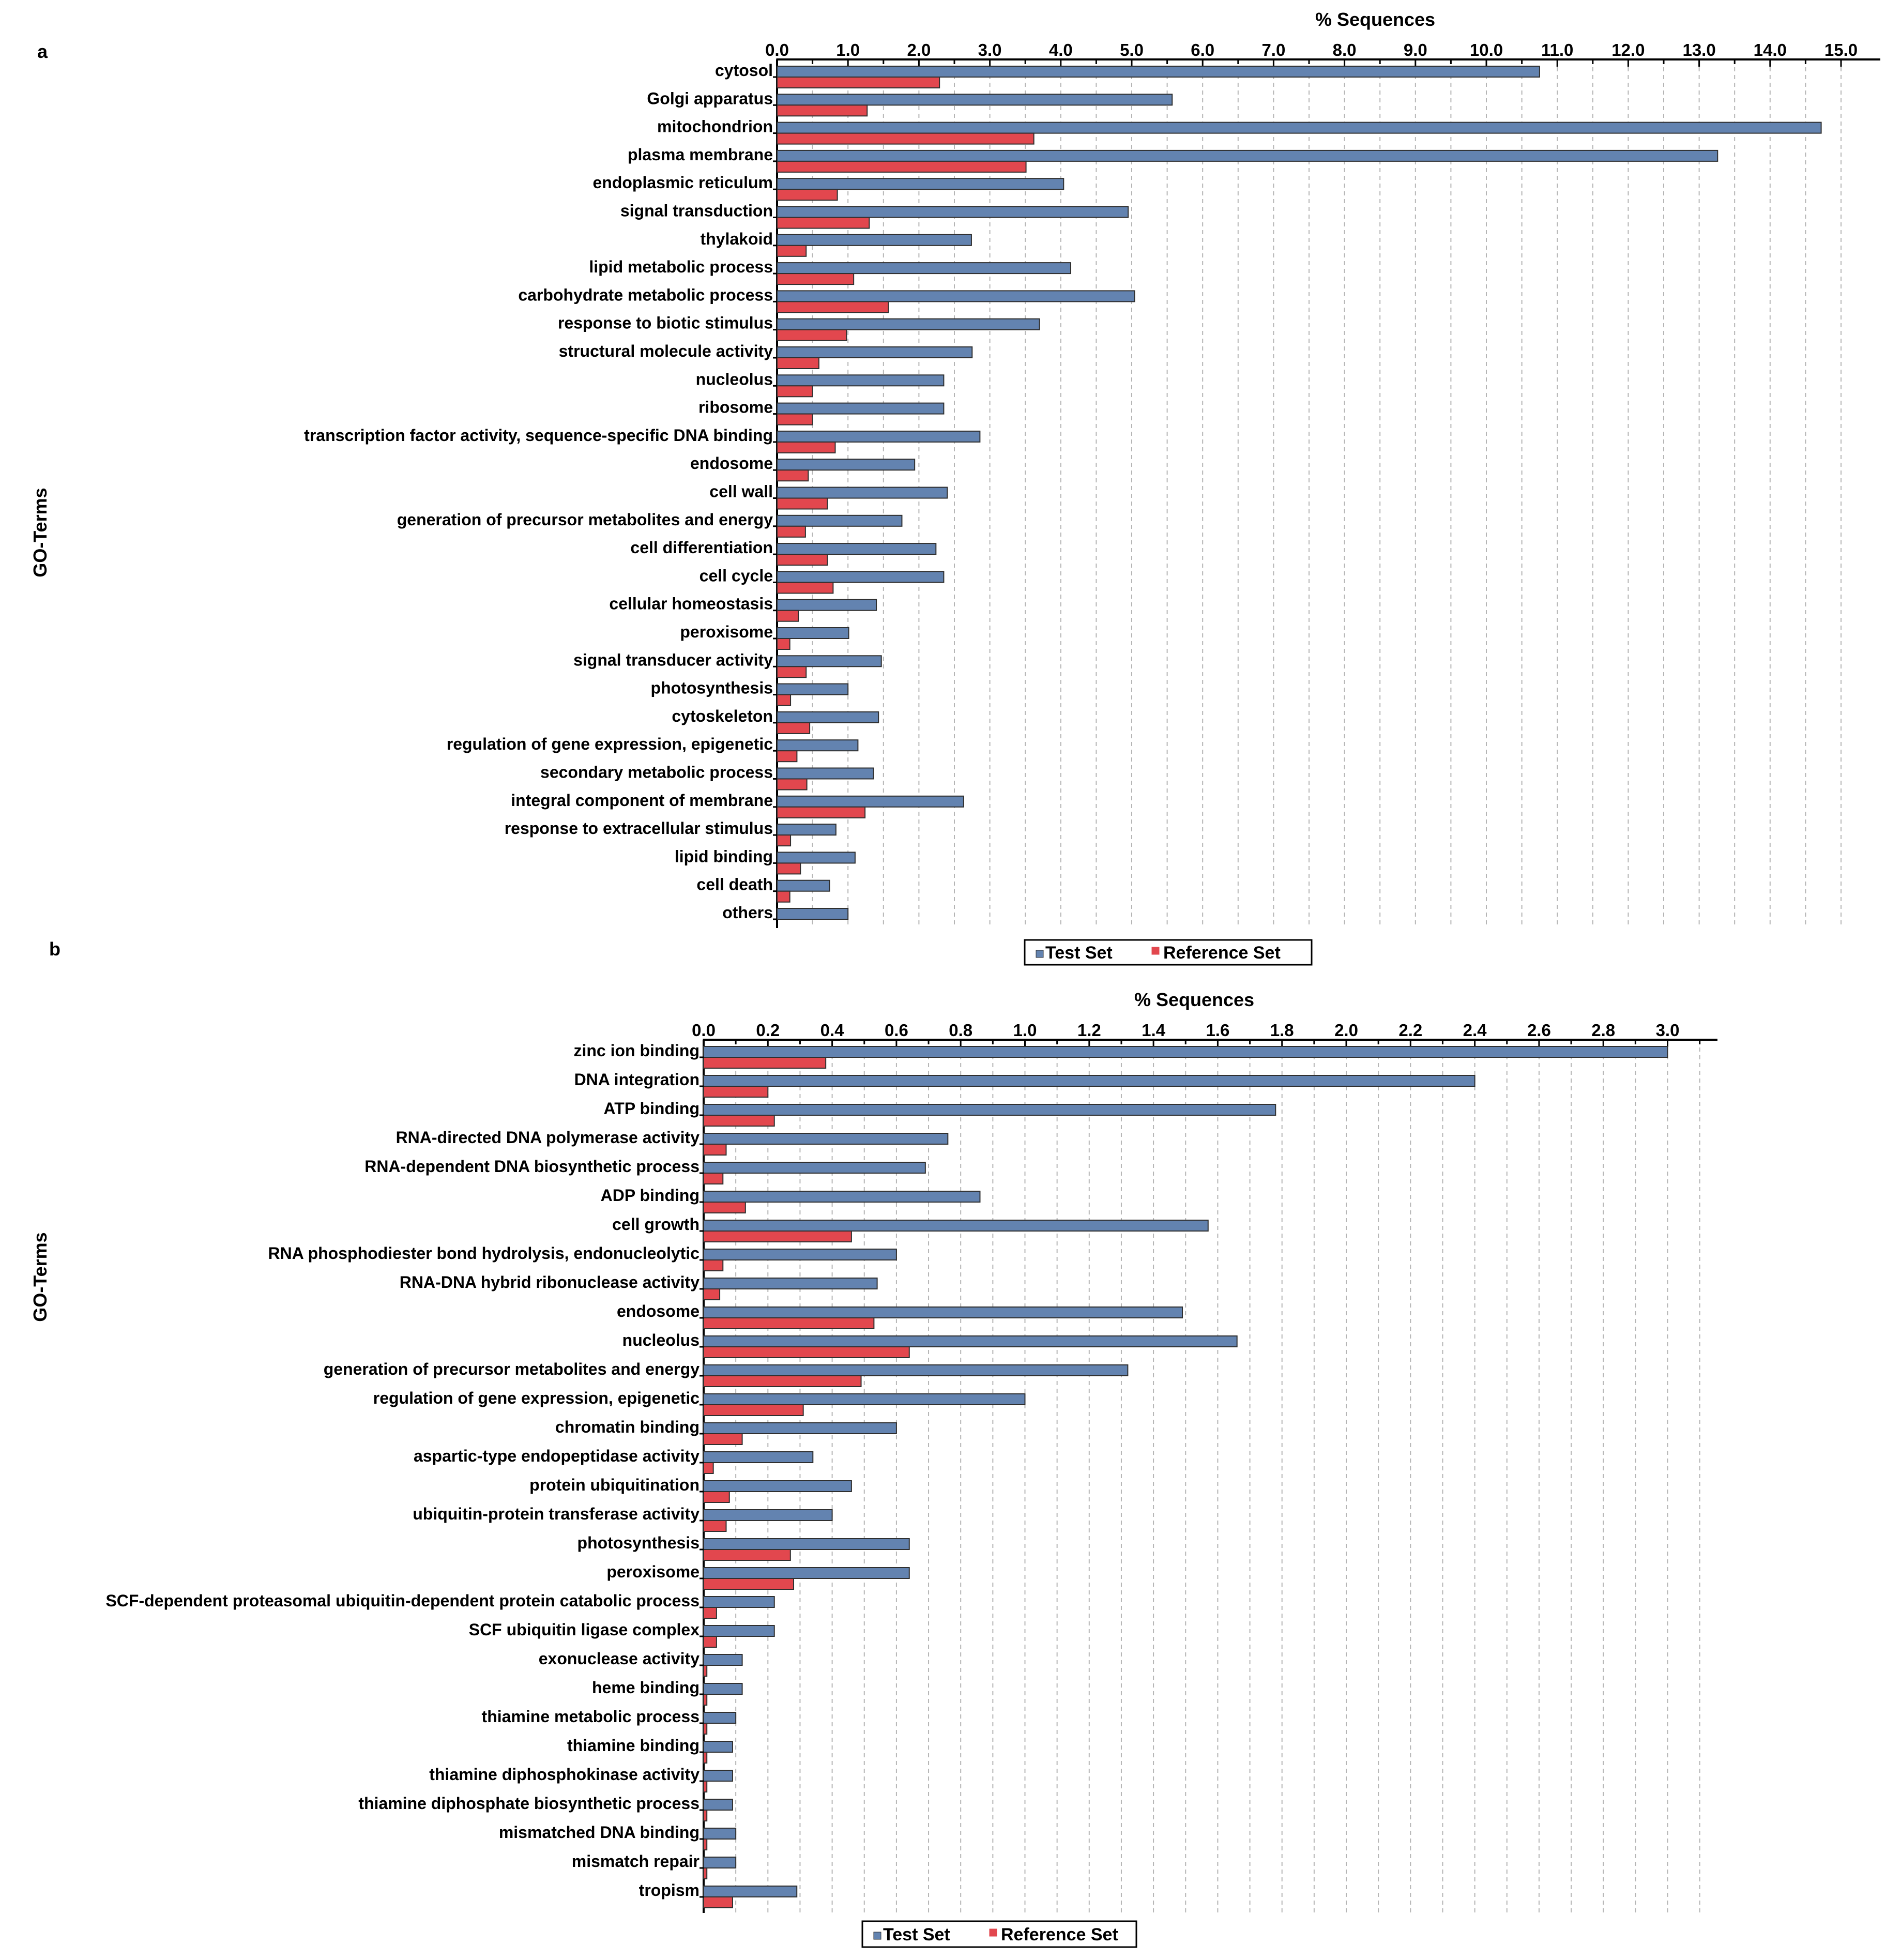  What do you see at coordinates (1486, 49) in the screenshot?
I see `x-tick-label: 10.0` at bounding box center [1486, 49].